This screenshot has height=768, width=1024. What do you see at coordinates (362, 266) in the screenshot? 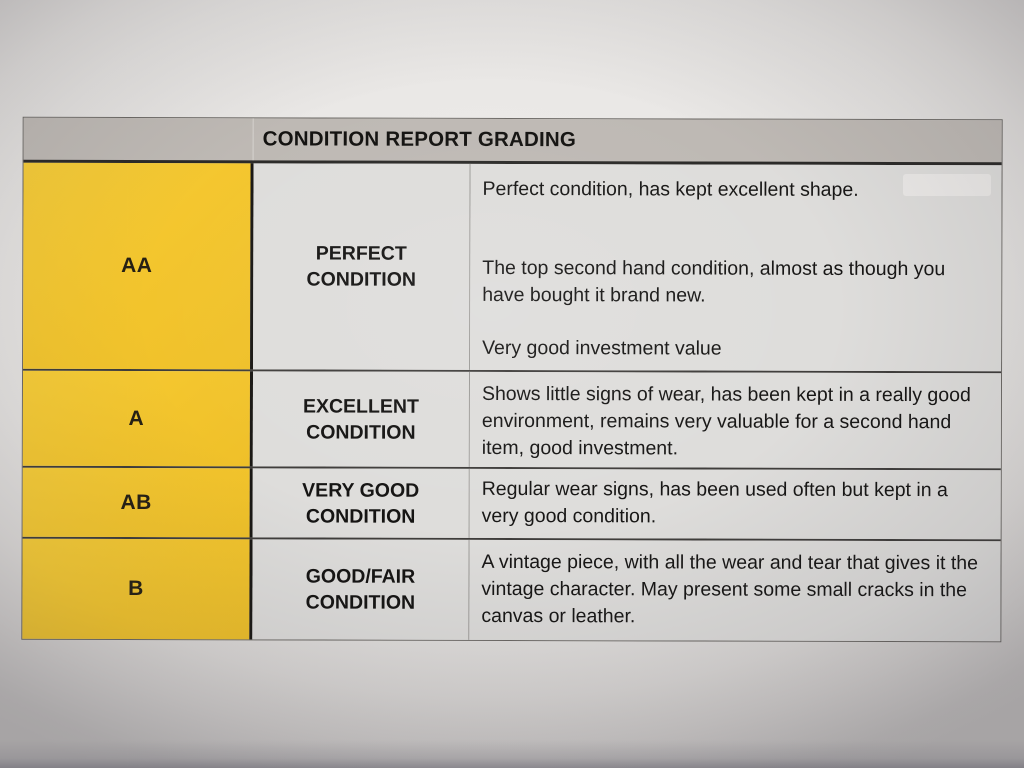
I see `condition-cell: PERFECT CONDITION` at bounding box center [362, 266].